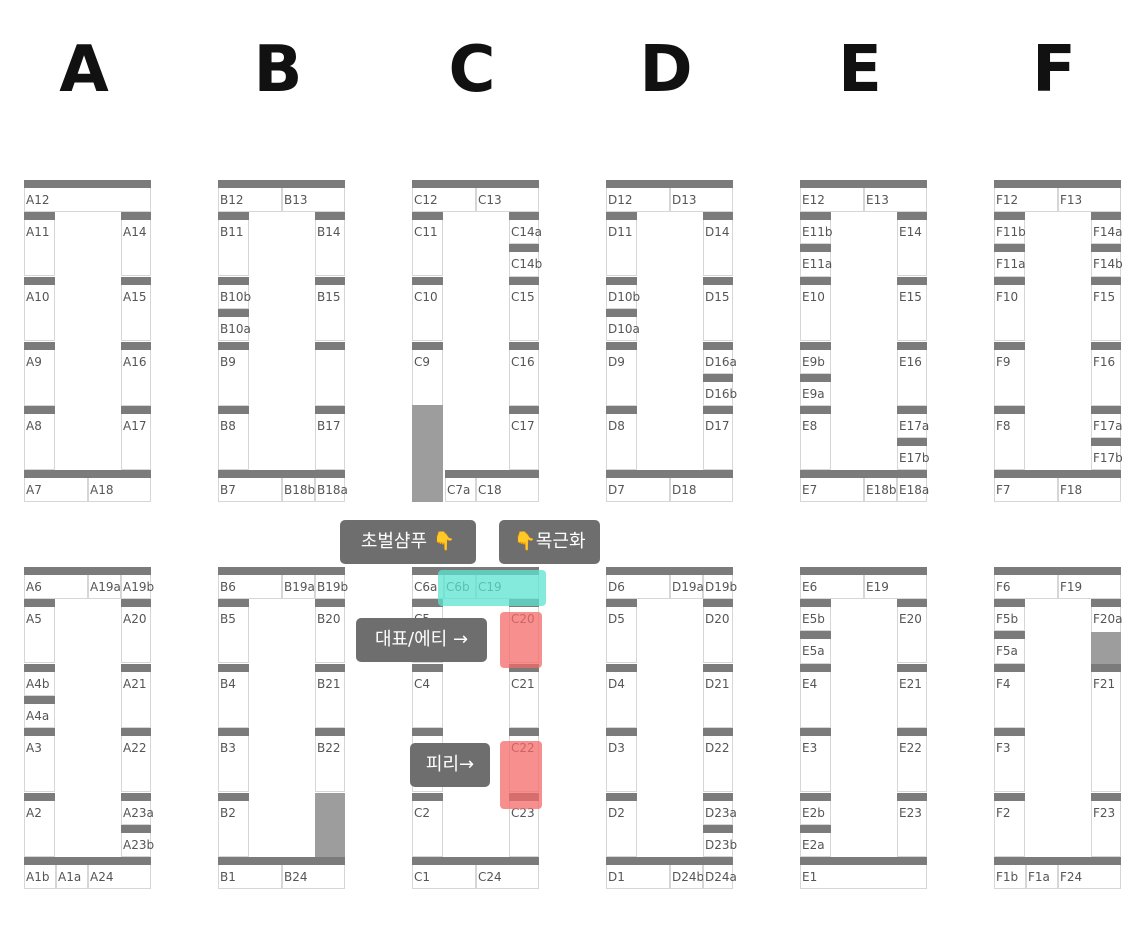  What do you see at coordinates (330, 438) in the screenshot?
I see `seat: B17` at bounding box center [330, 438].